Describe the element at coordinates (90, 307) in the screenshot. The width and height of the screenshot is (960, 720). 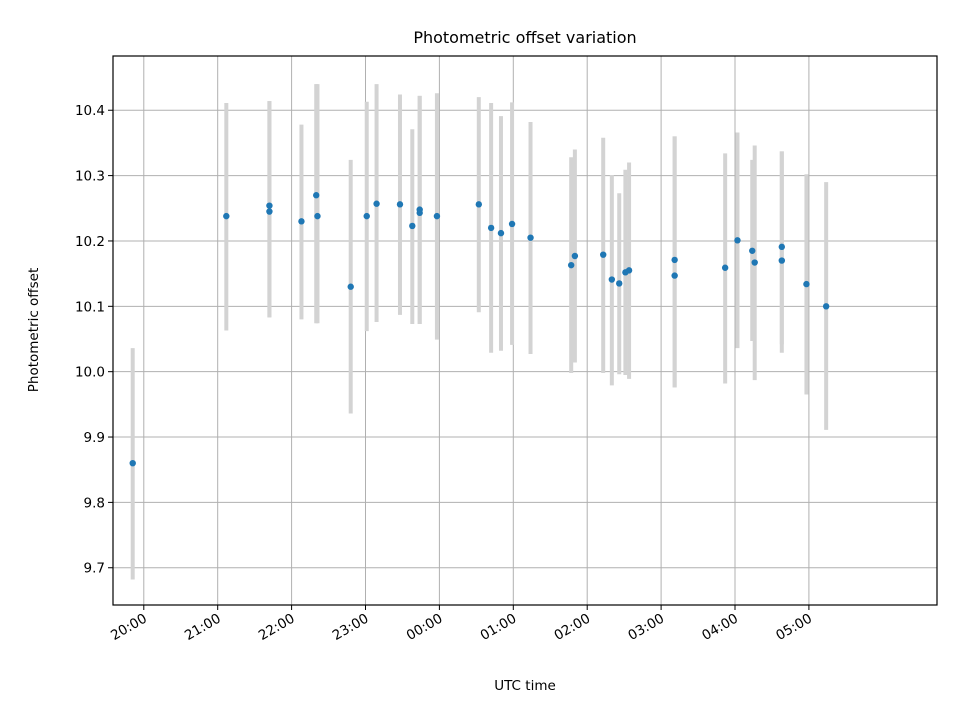
I see `y-tick-label: 10.1` at that location.